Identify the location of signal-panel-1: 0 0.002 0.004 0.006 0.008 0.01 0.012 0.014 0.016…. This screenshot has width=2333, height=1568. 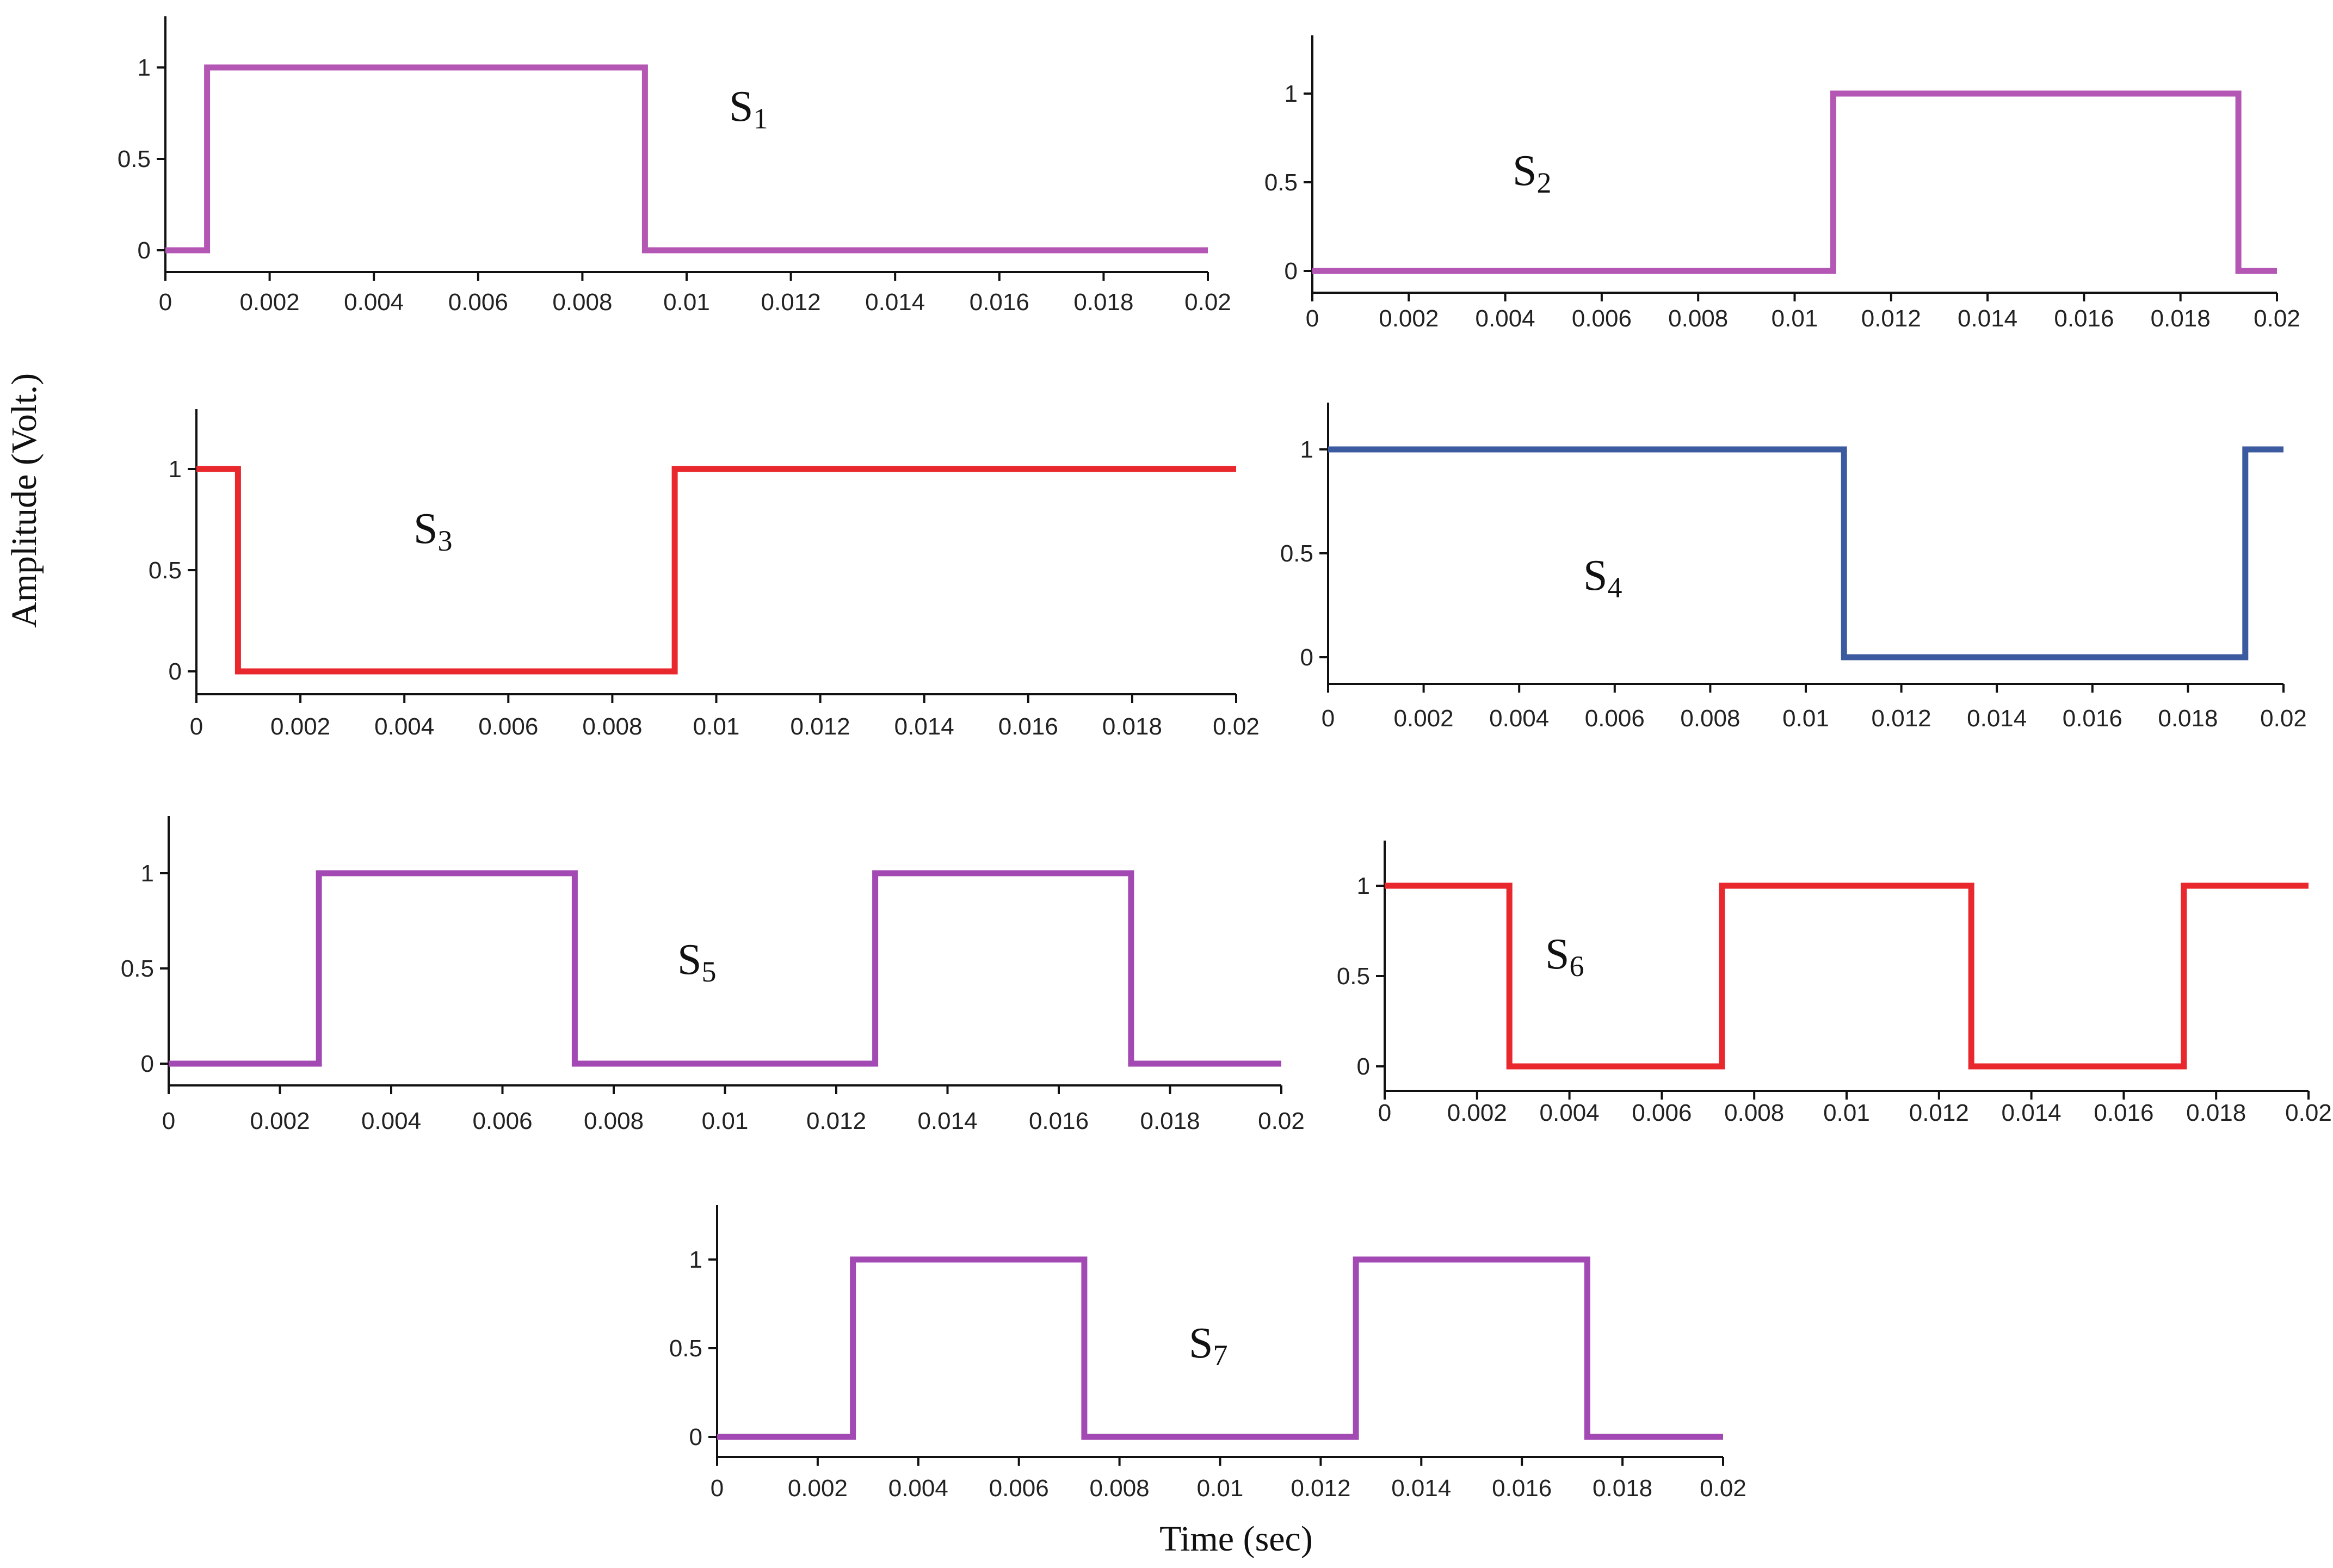
(674, 166).